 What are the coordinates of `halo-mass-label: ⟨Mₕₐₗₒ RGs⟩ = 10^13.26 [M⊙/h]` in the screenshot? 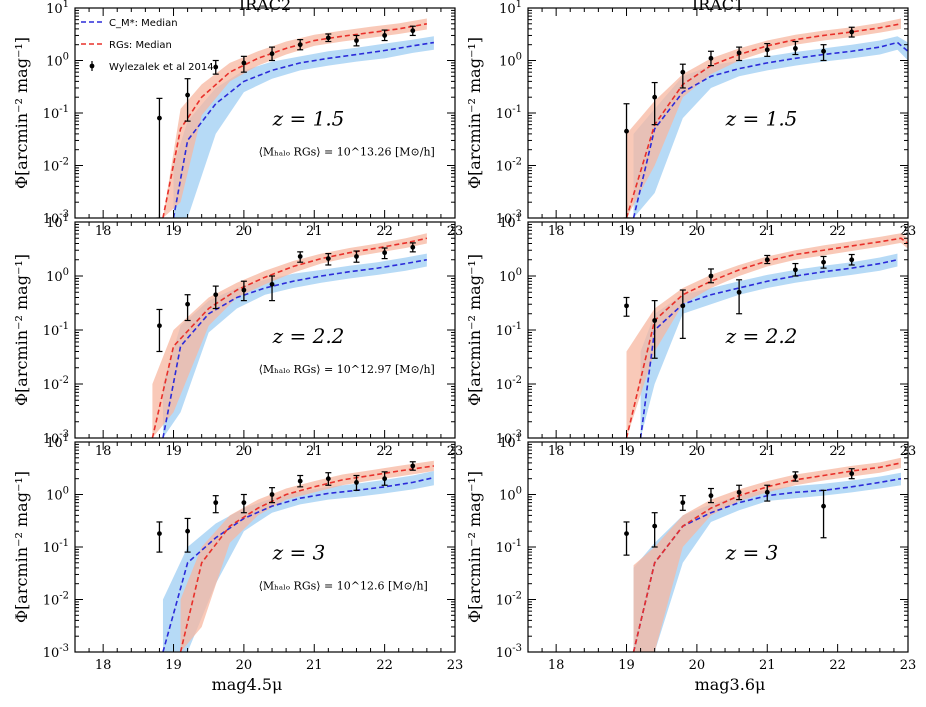 It's located at (347, 152).